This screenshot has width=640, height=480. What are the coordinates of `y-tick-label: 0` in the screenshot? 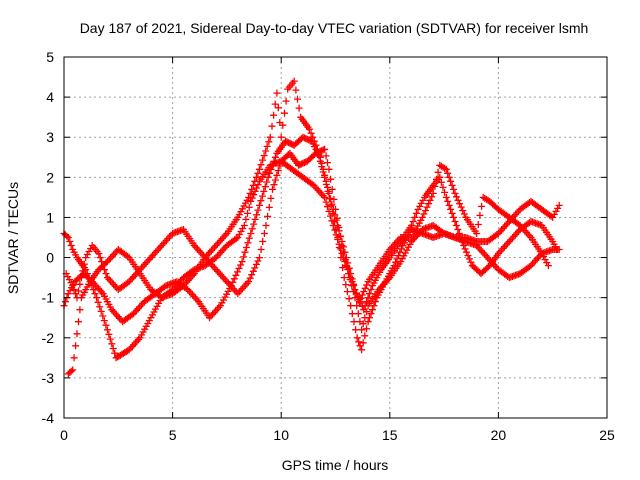 It's located at (50, 258).